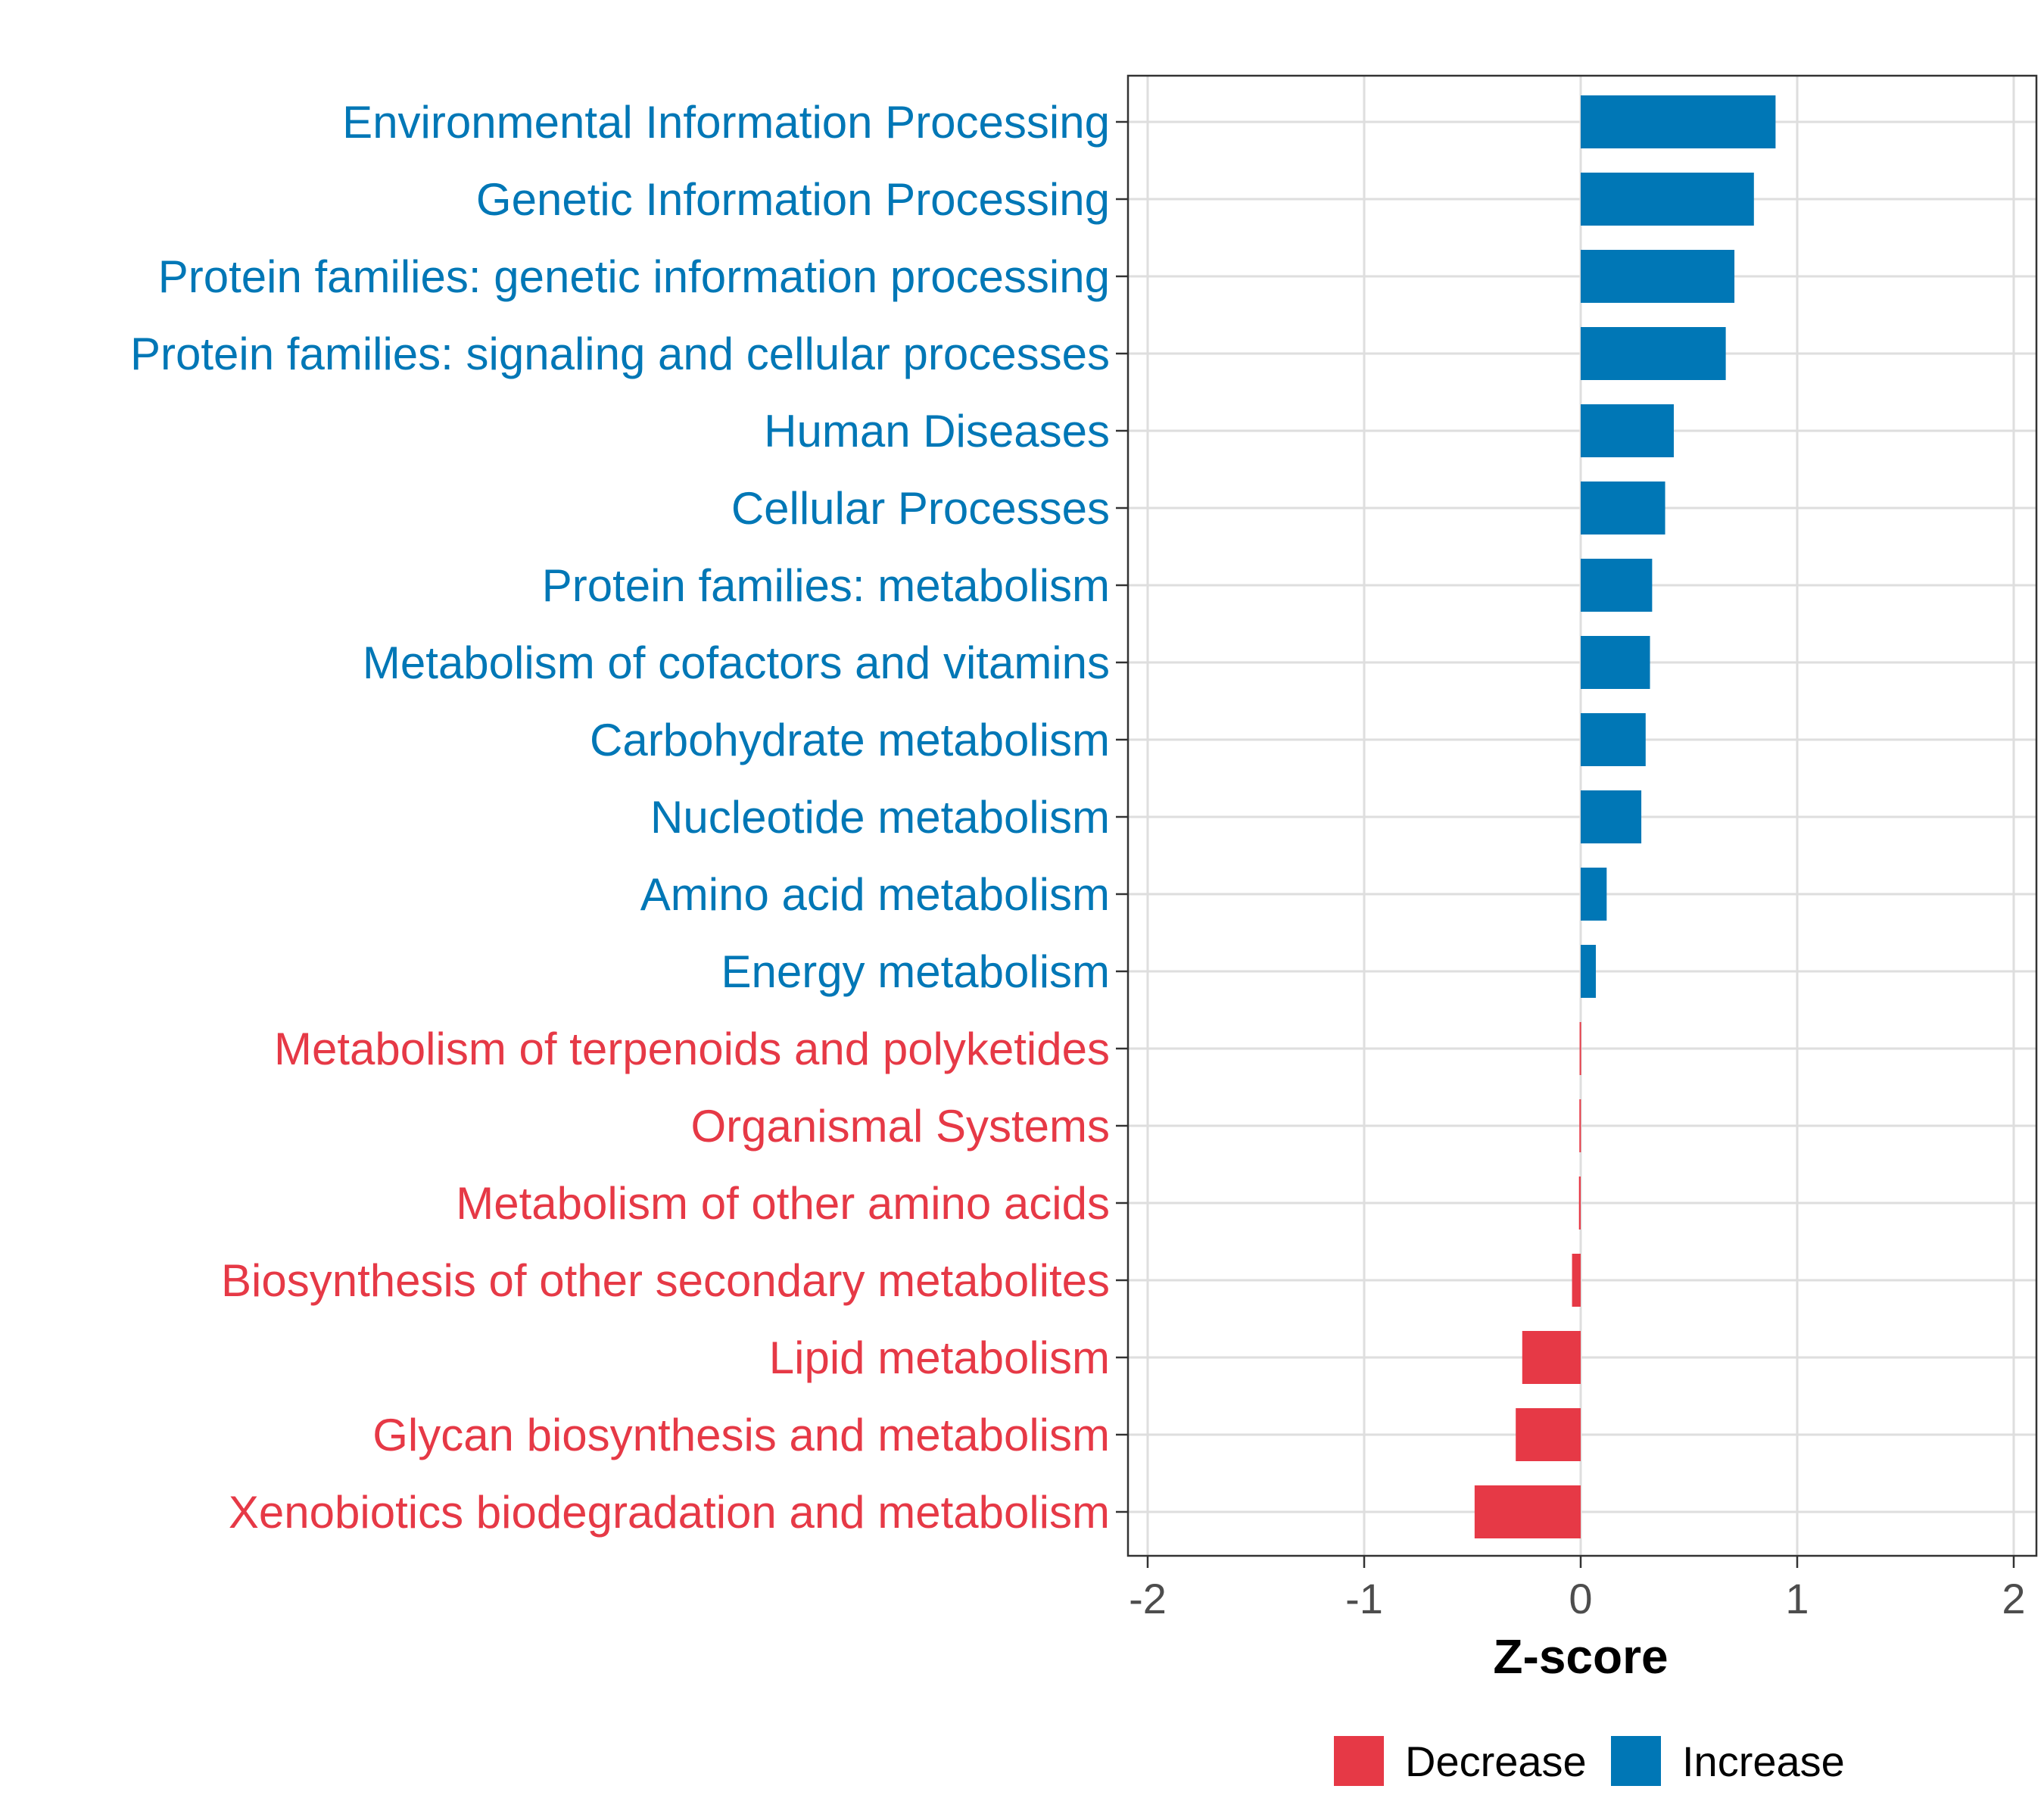  Describe the element at coordinates (875, 894) in the screenshot. I see `y-tick-label: Amino acid metabolism` at that location.